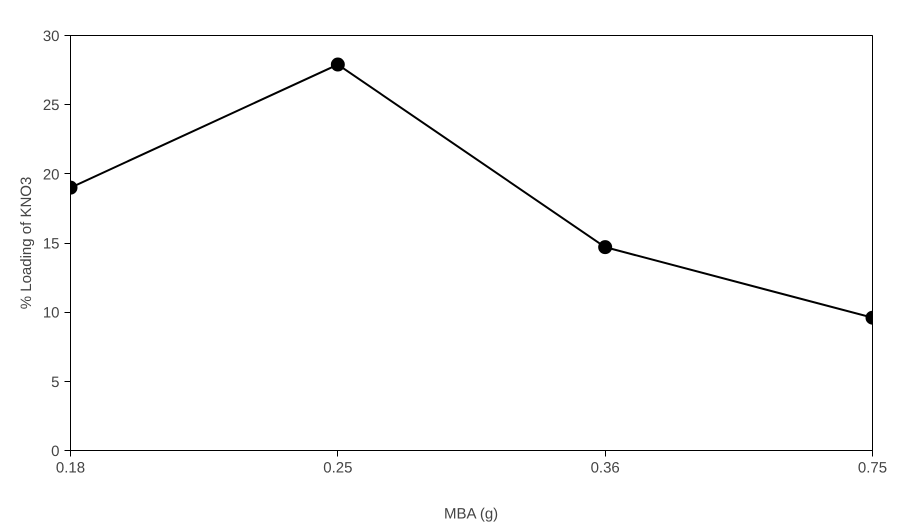  Describe the element at coordinates (51, 313) in the screenshot. I see `y-tick-label: 10` at that location.